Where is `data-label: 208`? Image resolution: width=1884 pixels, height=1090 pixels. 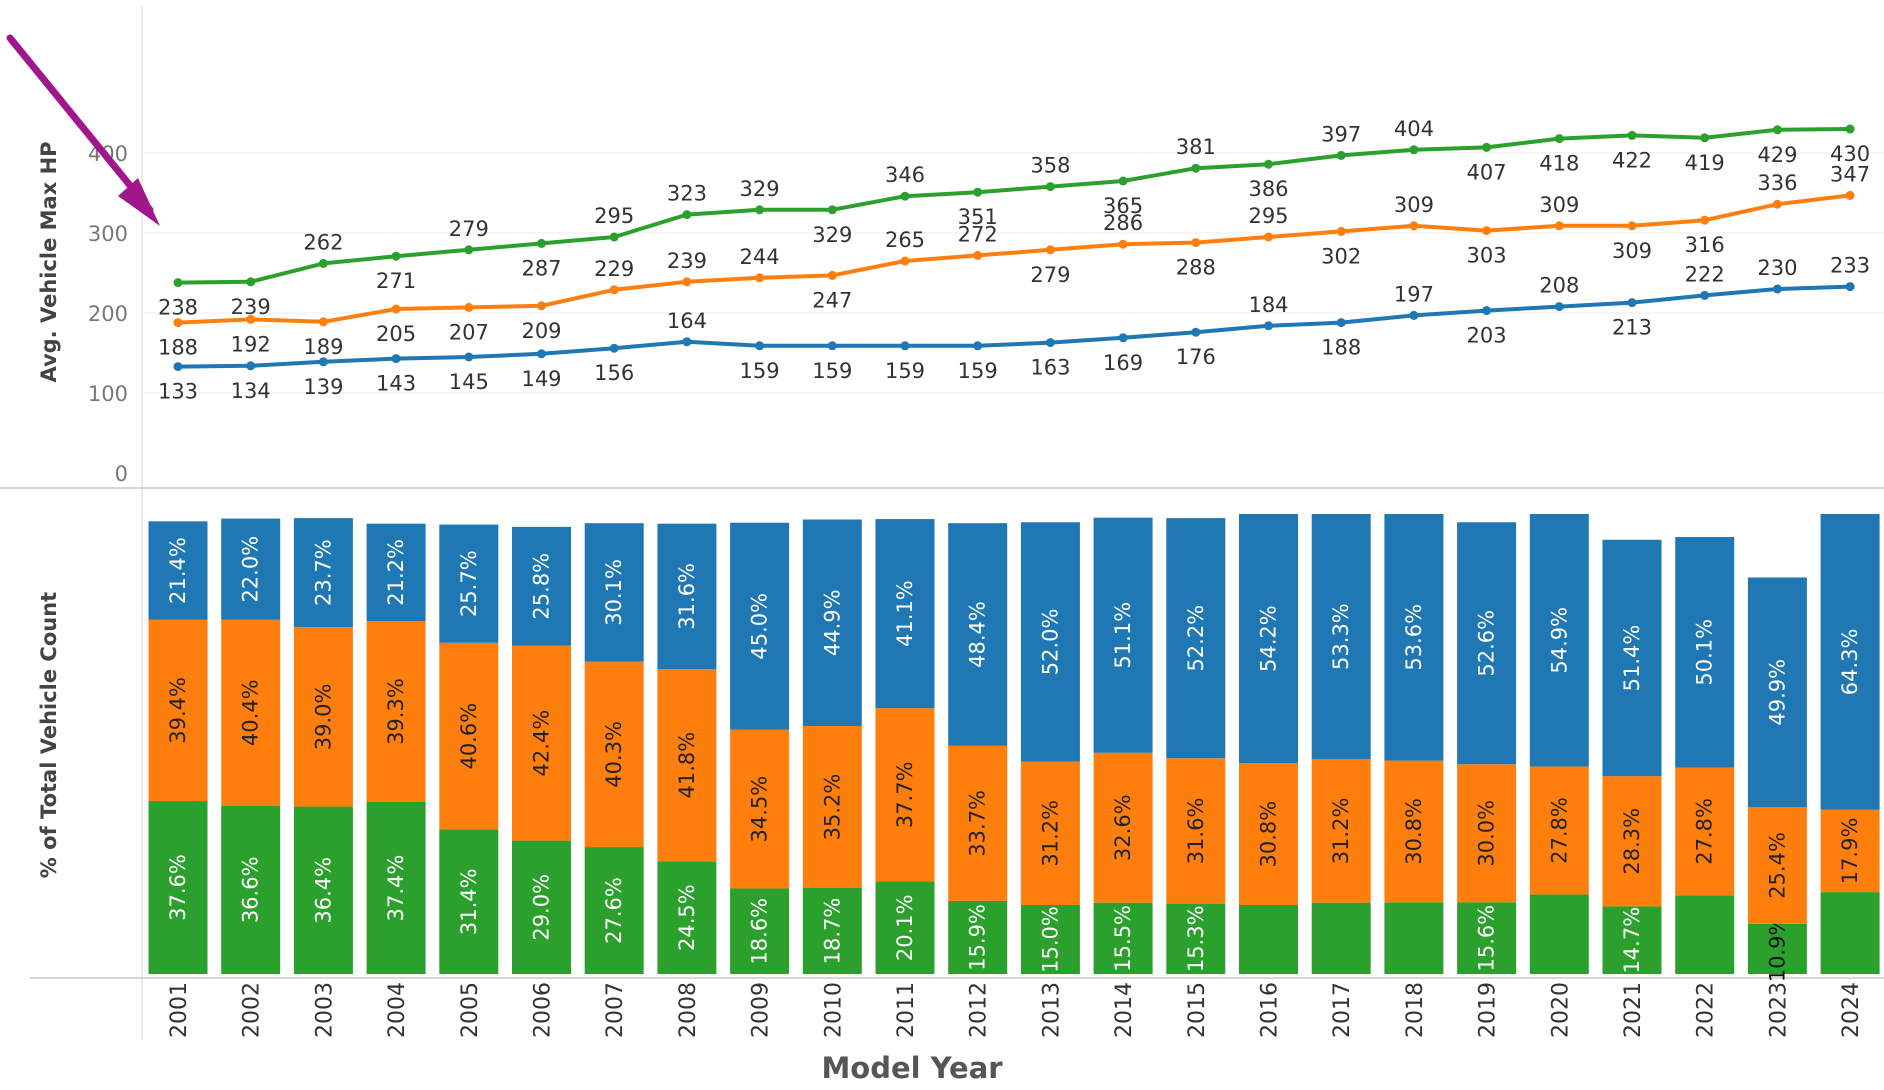 data-label: 208 is located at coordinates (1559, 286).